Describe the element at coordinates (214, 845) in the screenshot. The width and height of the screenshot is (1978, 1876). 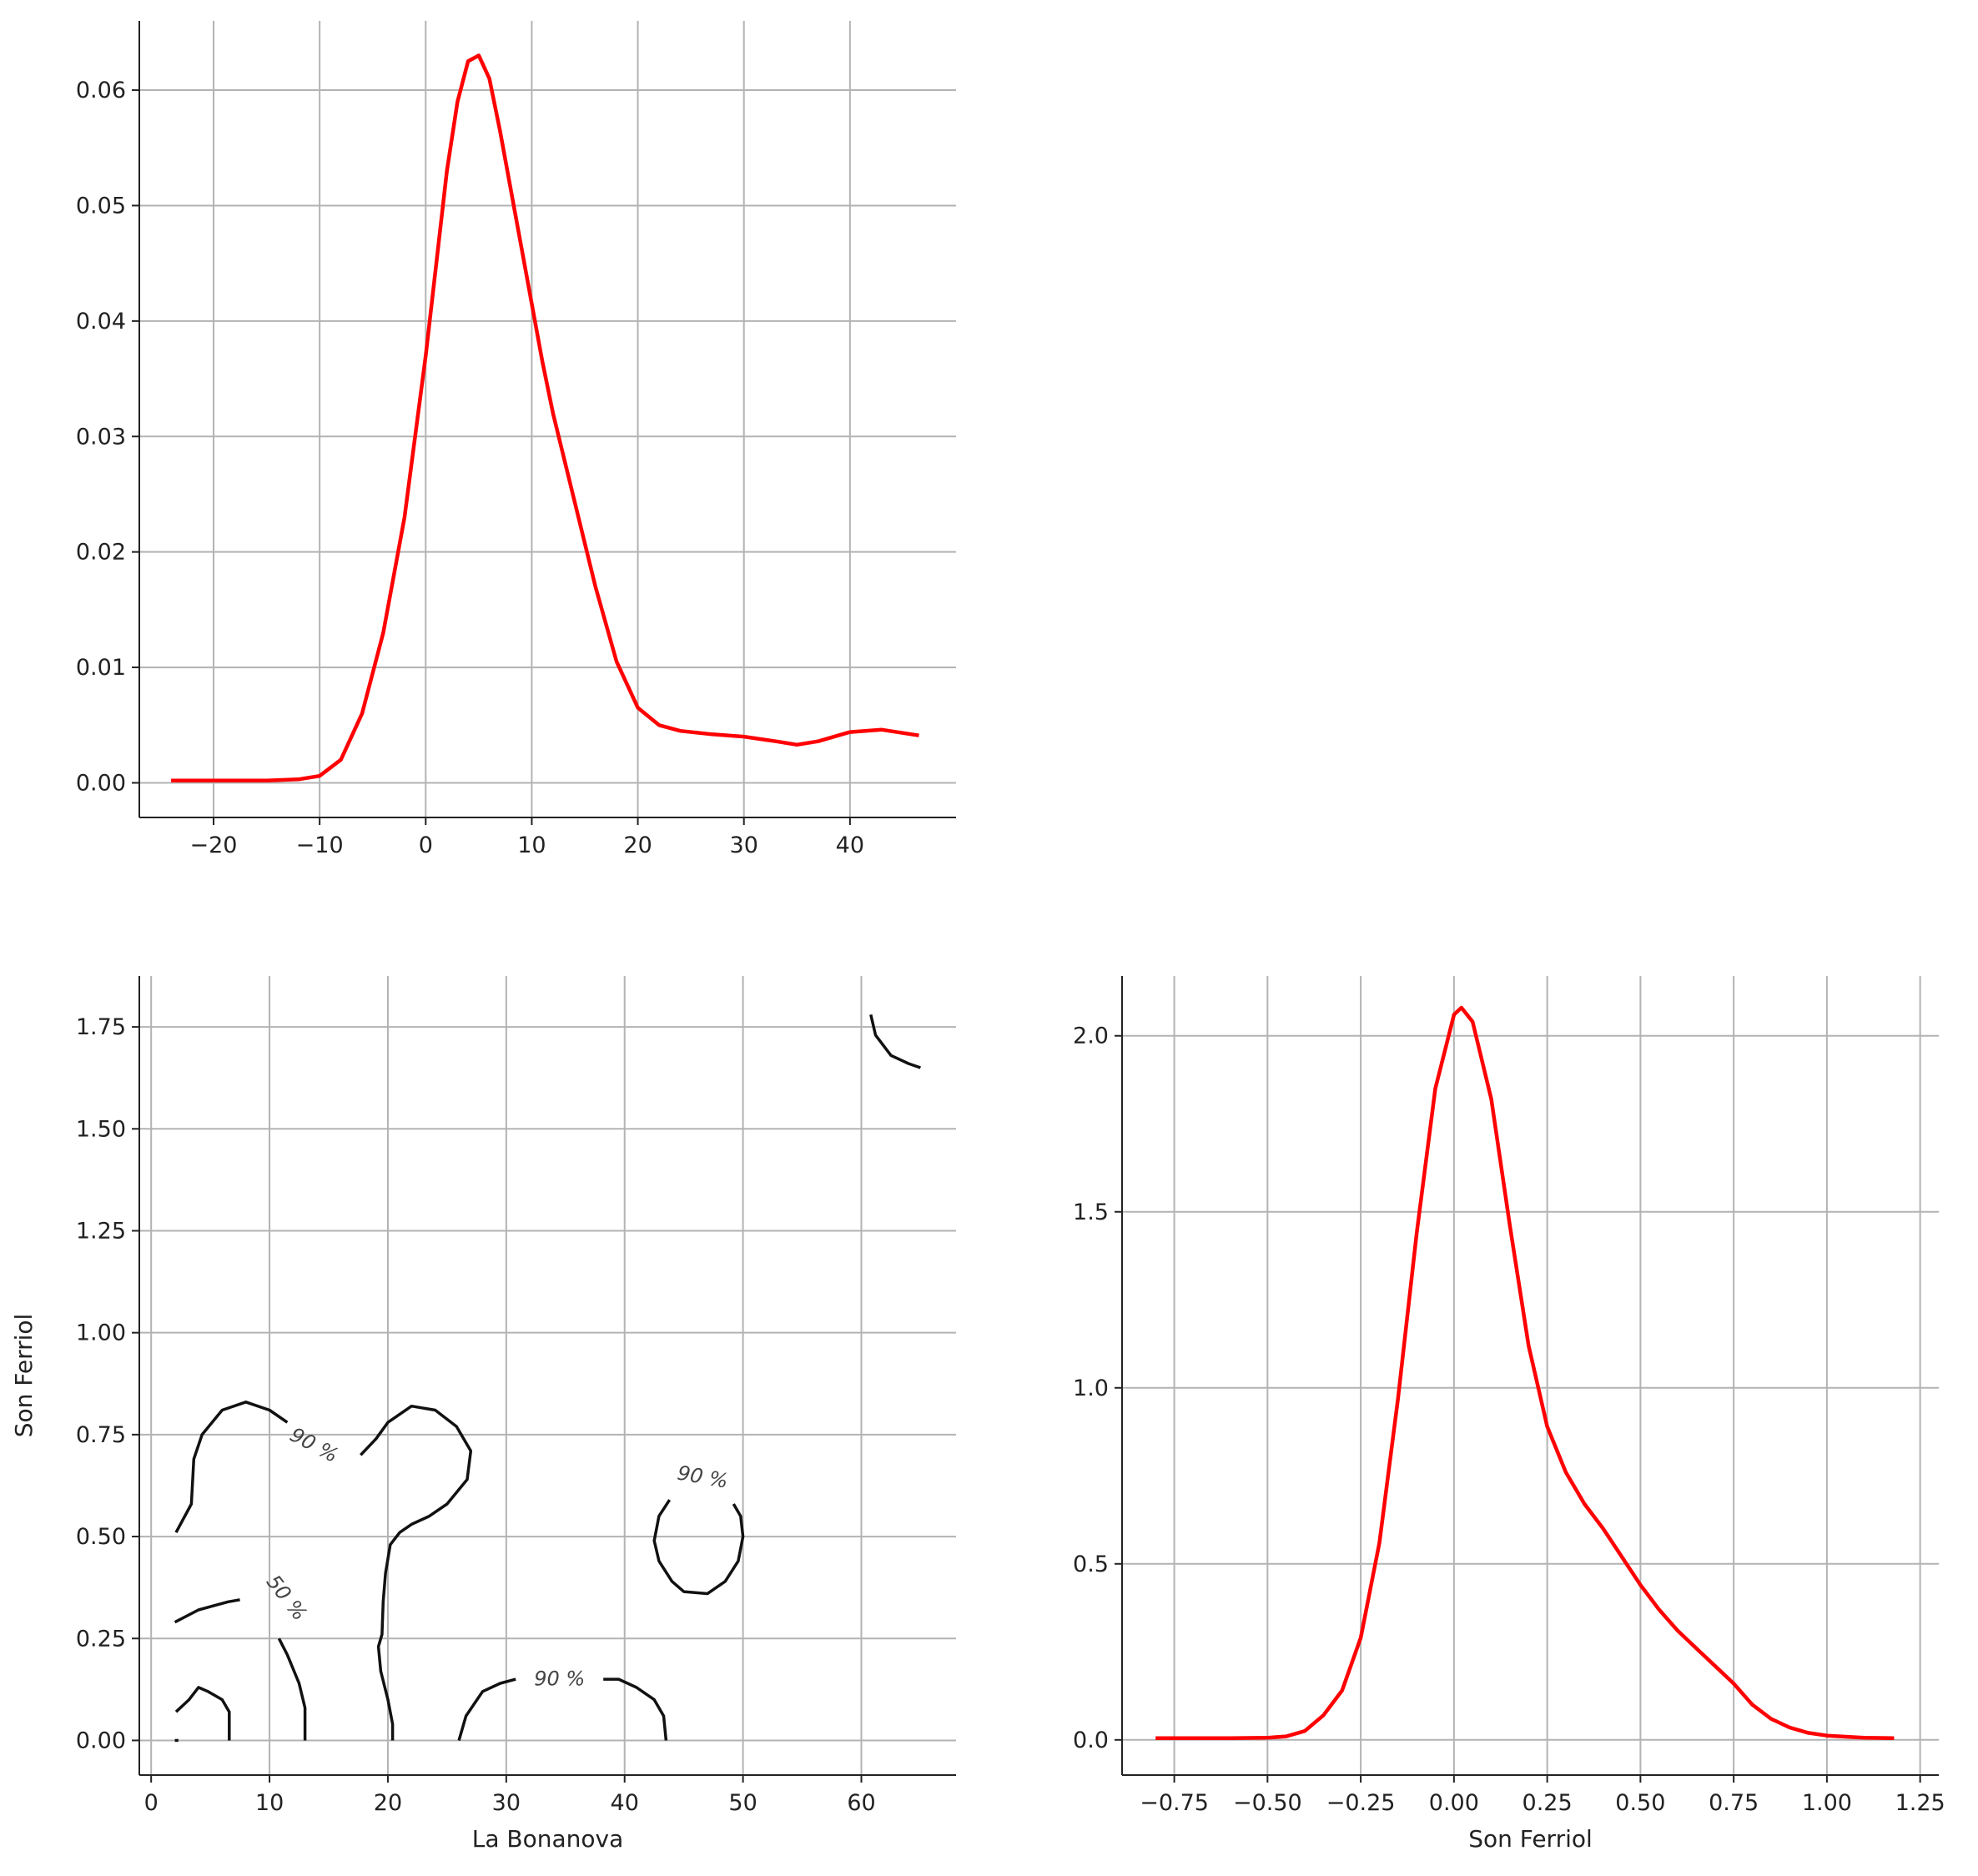
I see `x-tick-label: −20` at that location.